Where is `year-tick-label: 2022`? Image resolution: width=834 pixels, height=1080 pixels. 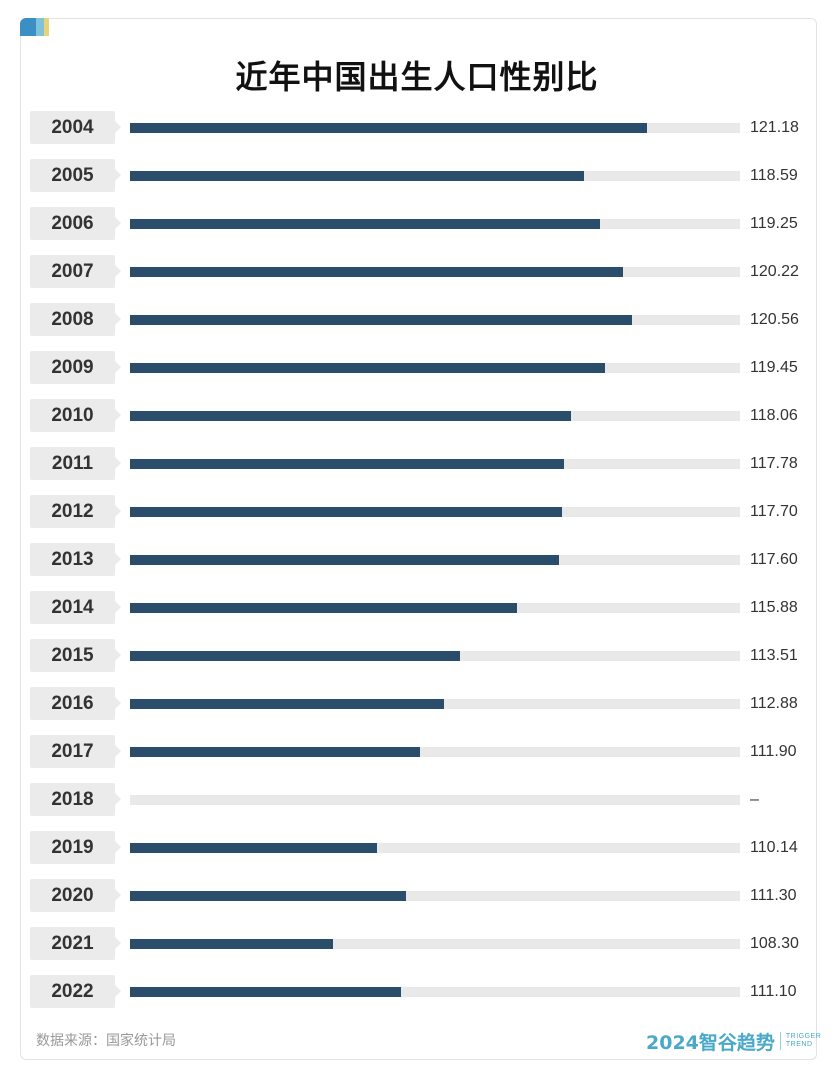
year-tick-label: 2022 is located at coordinates (72, 991).